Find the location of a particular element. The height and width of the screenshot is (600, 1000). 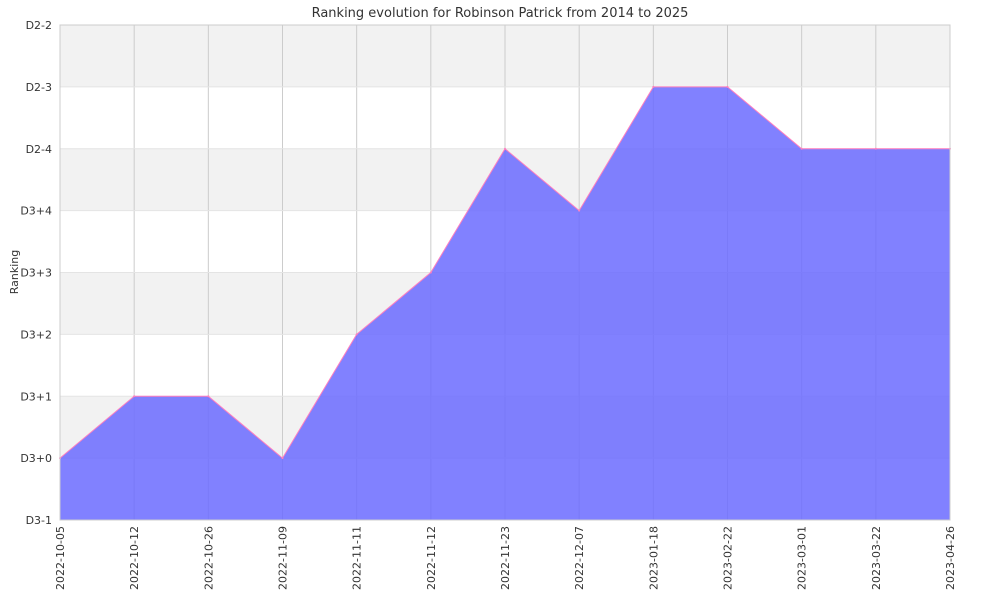

y-axis-label: Ranking is located at coordinates (14, 272).